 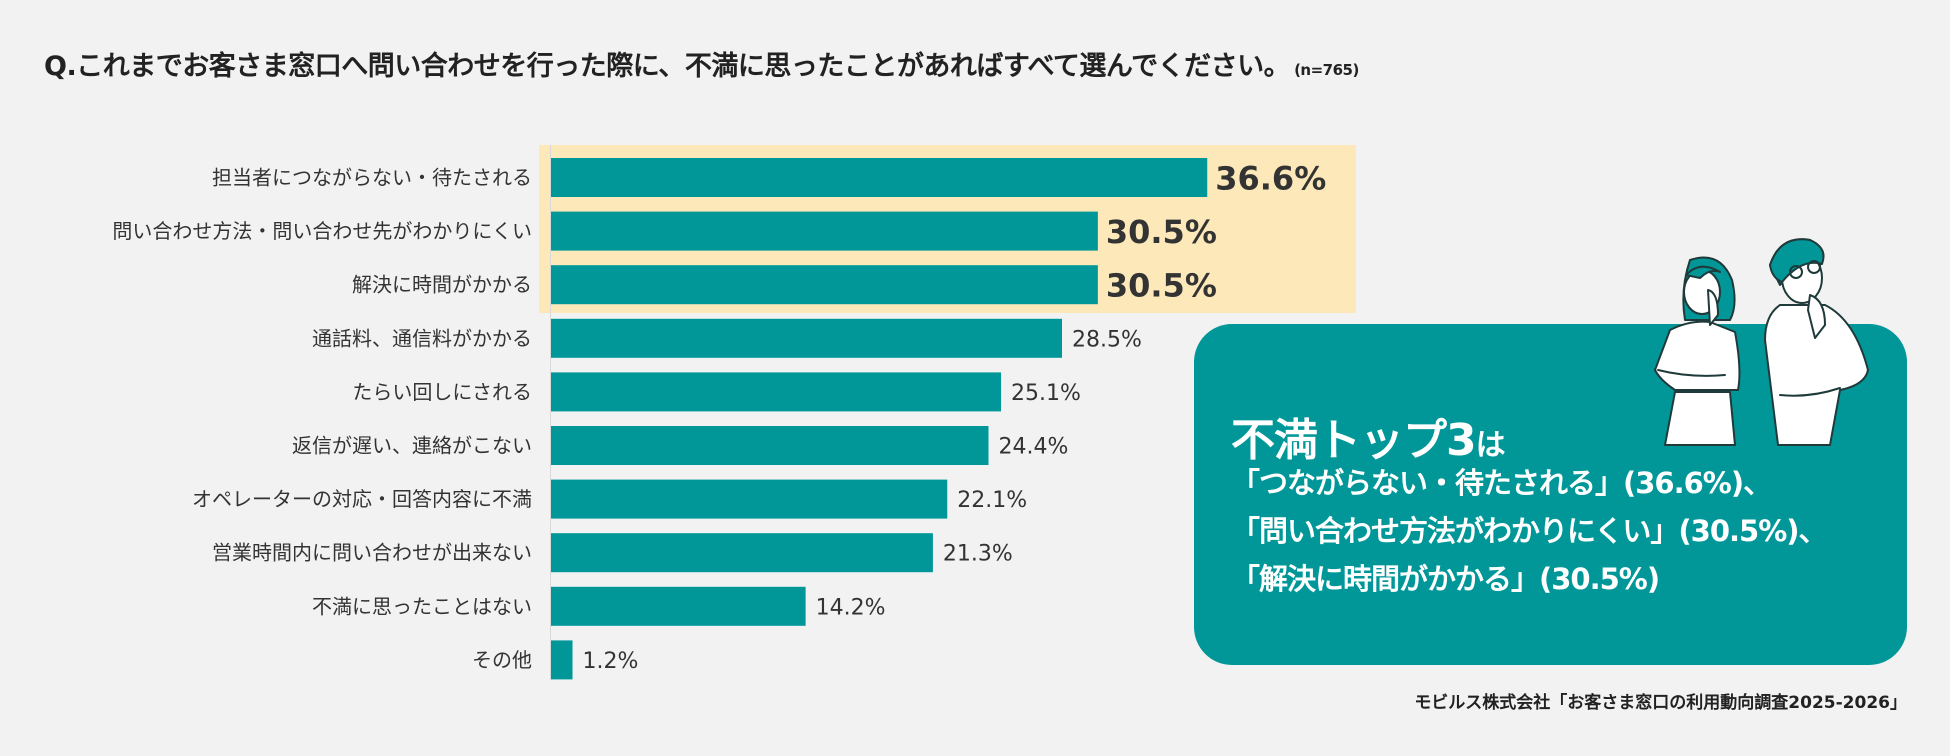 I want to click on axis-line, so click(x=550, y=412).